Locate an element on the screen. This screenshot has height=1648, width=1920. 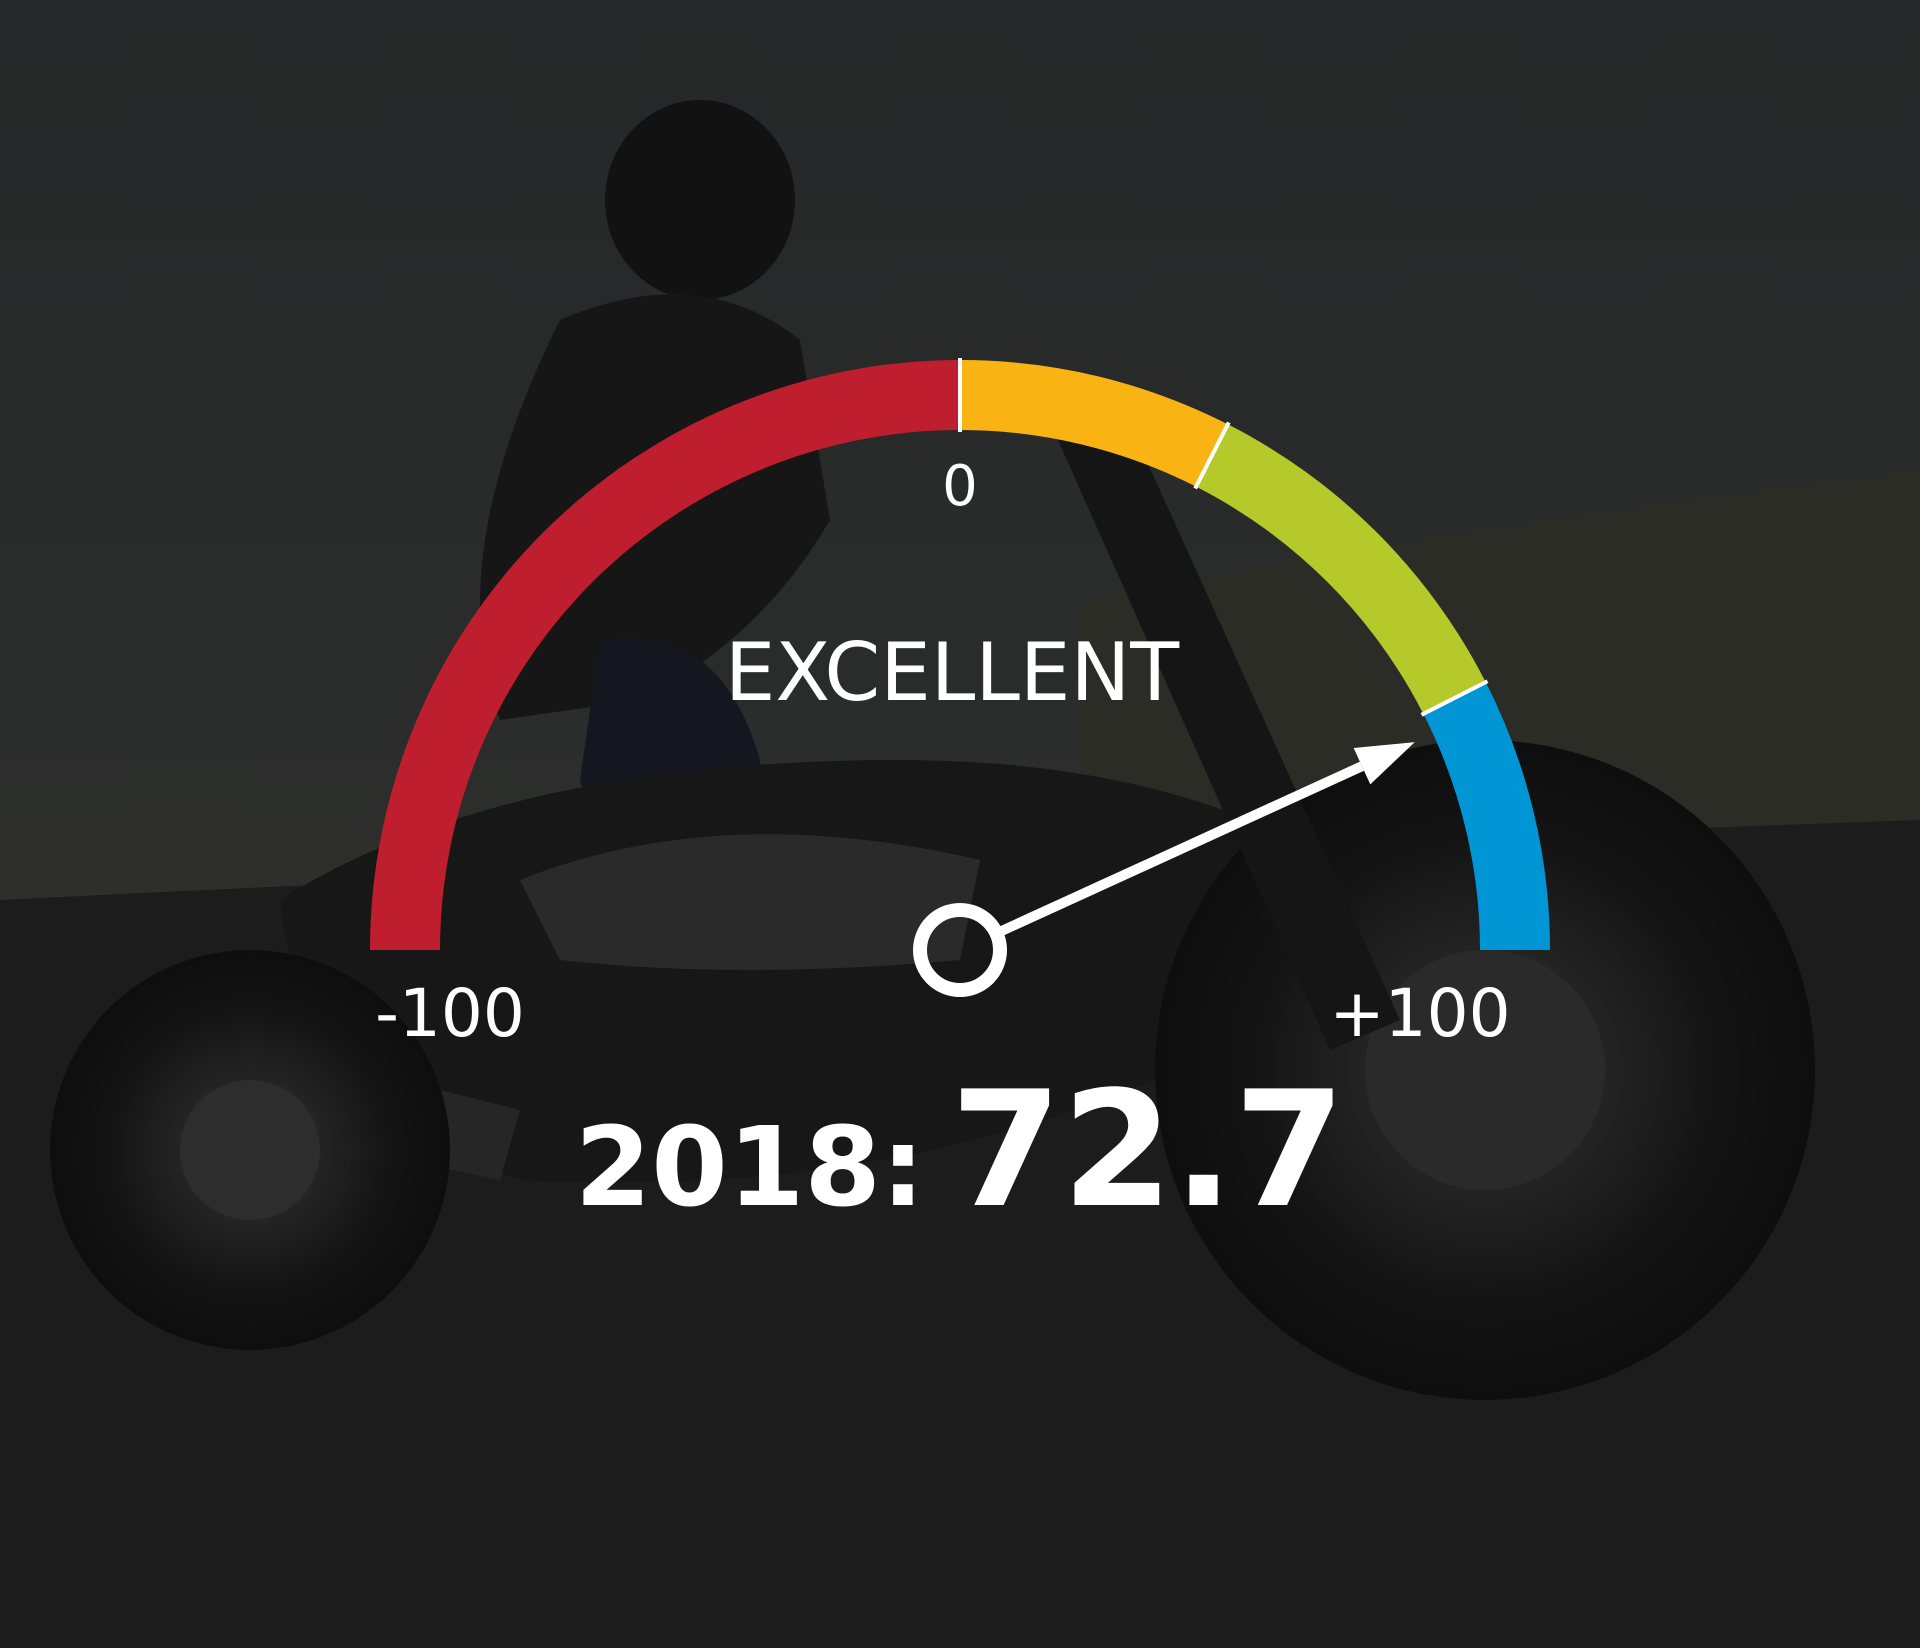
tick-label-max: +100 is located at coordinates (1419, 1013).